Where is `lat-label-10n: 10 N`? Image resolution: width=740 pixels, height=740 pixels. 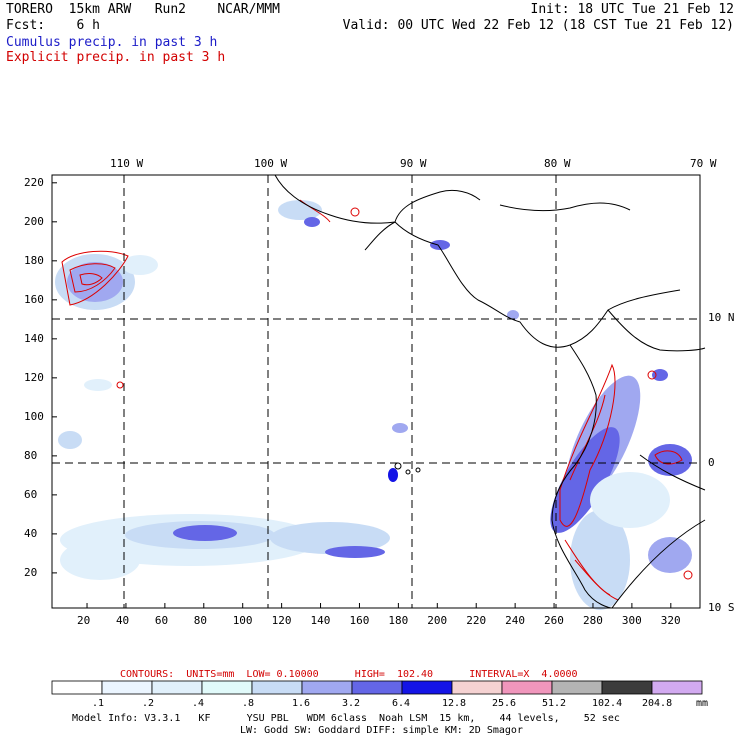
lat-label-10n: 10 N is located at coordinates (721, 317).